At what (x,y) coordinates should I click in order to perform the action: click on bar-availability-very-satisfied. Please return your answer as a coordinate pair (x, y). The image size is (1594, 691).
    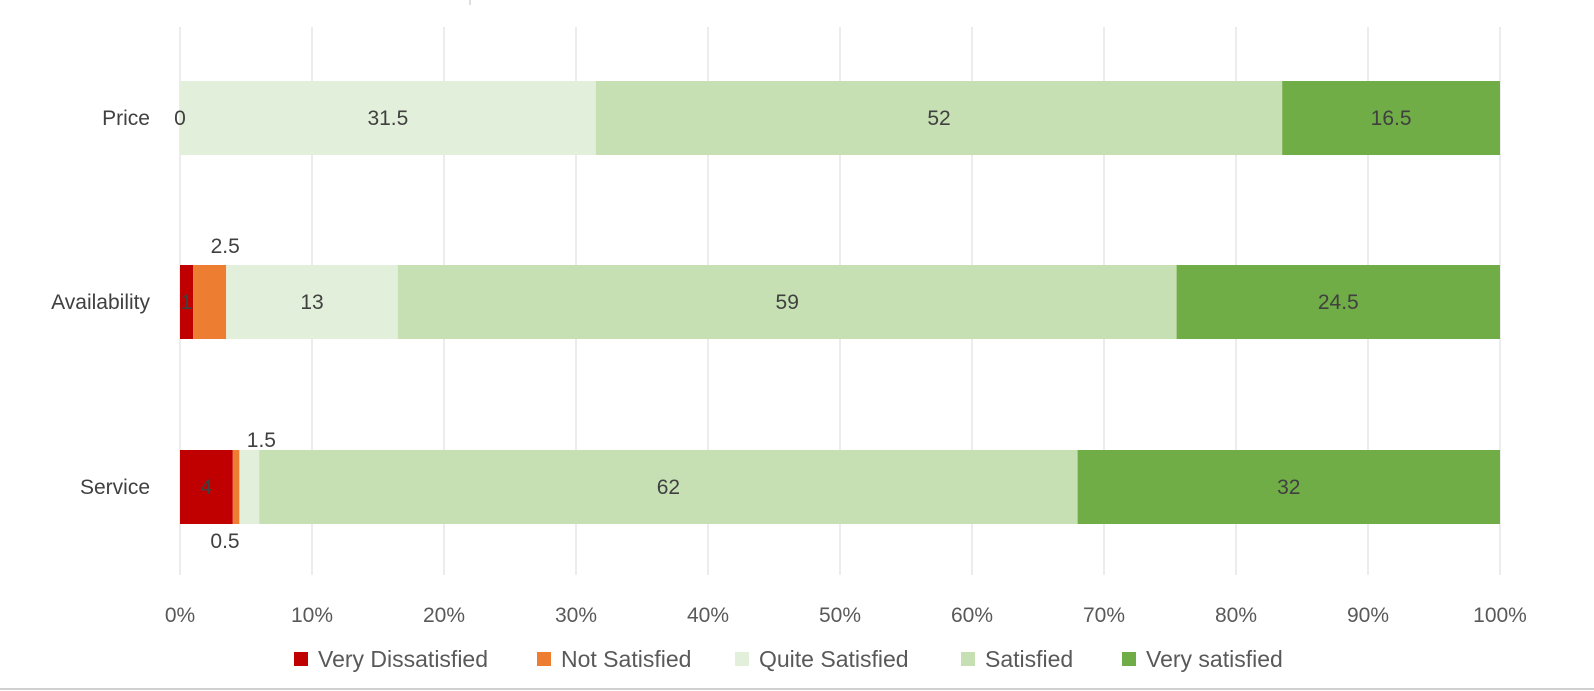
    Looking at the image, I should click on (1338, 302).